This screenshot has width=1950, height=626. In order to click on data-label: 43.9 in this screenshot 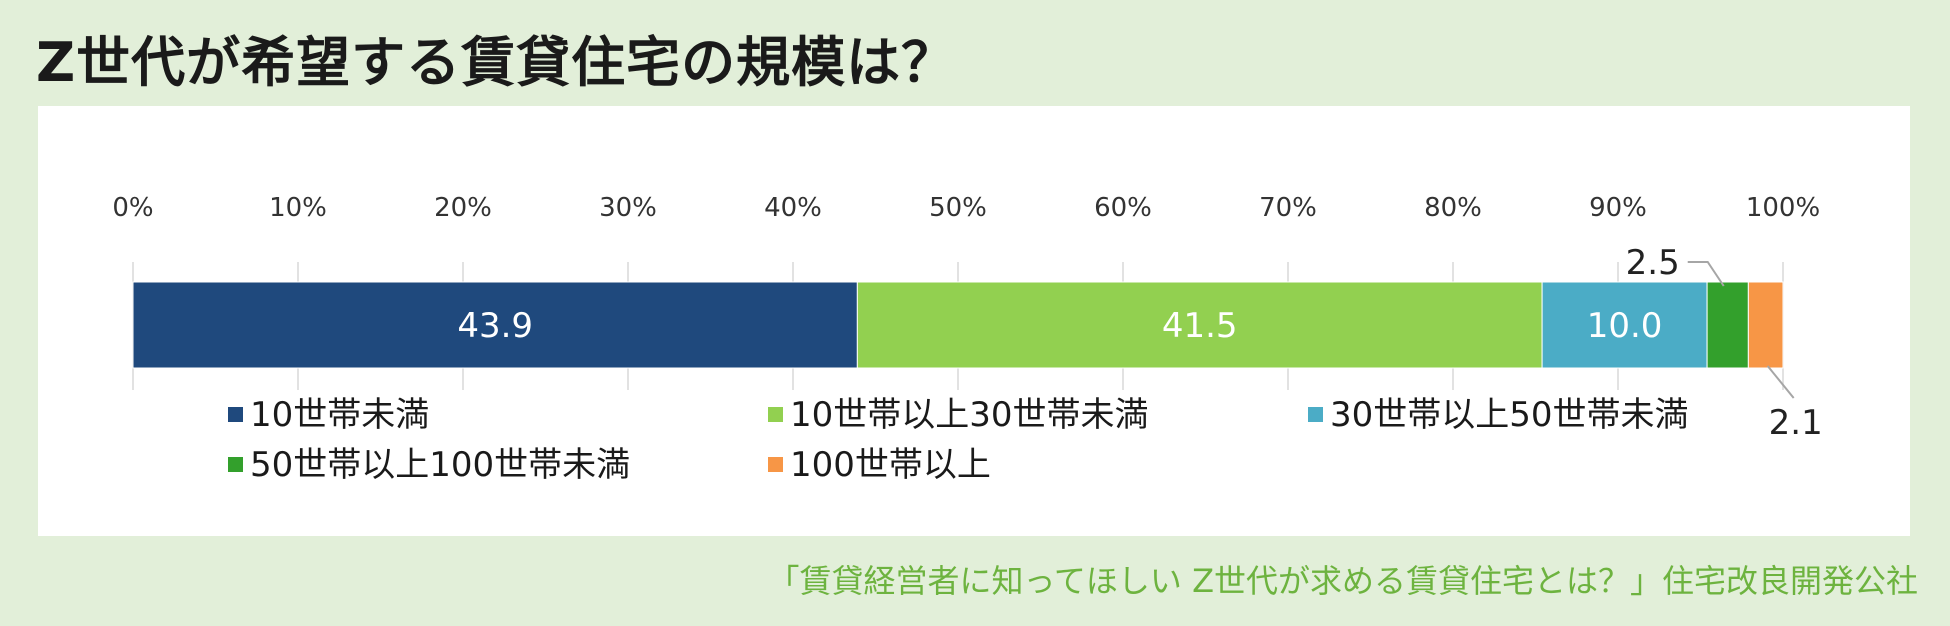, I will do `click(495, 326)`.